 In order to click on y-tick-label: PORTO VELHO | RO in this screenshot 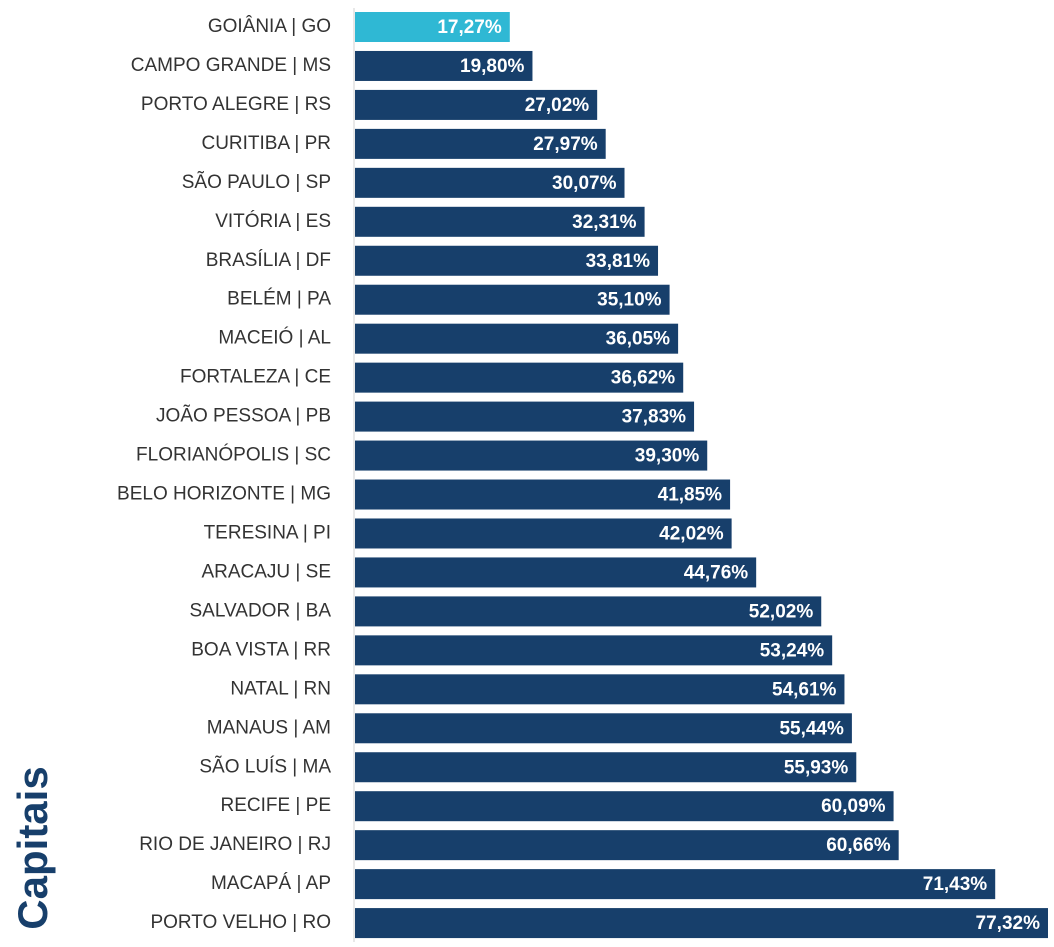, I will do `click(240, 922)`.